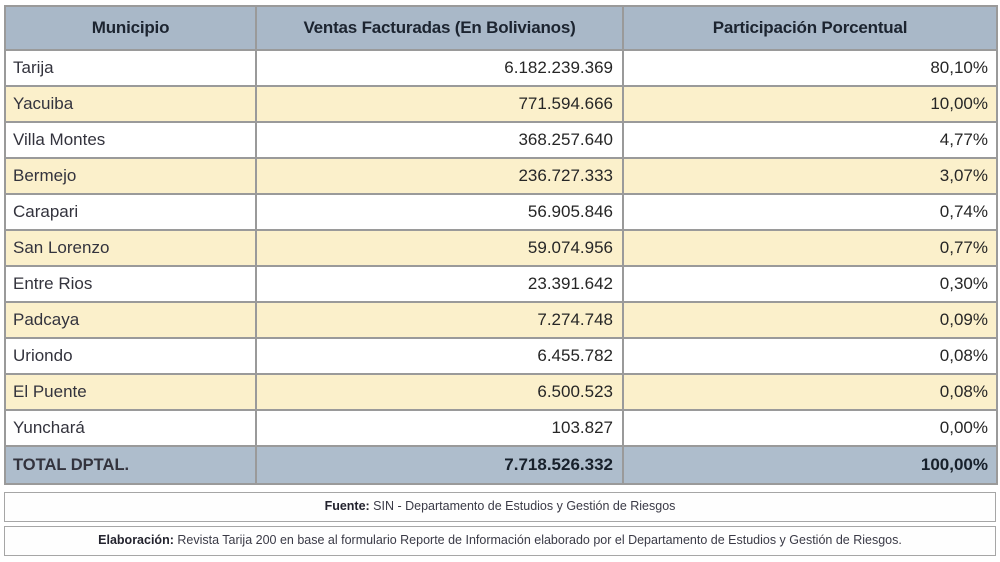 The image size is (1000, 562). What do you see at coordinates (130, 176) in the screenshot?
I see `municipio-cell: Bermejo` at bounding box center [130, 176].